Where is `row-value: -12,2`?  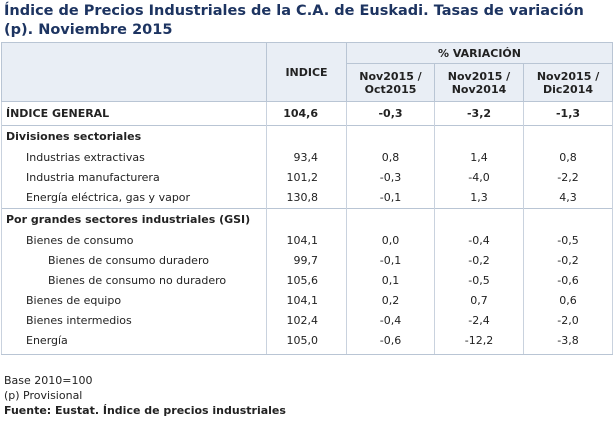
row-value: -12,2 is located at coordinates (479, 340).